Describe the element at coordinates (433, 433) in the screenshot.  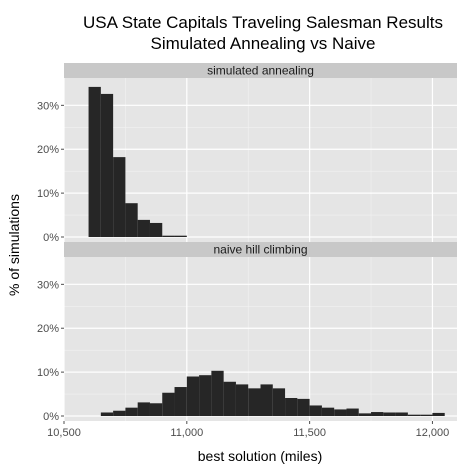
I see `x-tick-label: 12,000` at that location.